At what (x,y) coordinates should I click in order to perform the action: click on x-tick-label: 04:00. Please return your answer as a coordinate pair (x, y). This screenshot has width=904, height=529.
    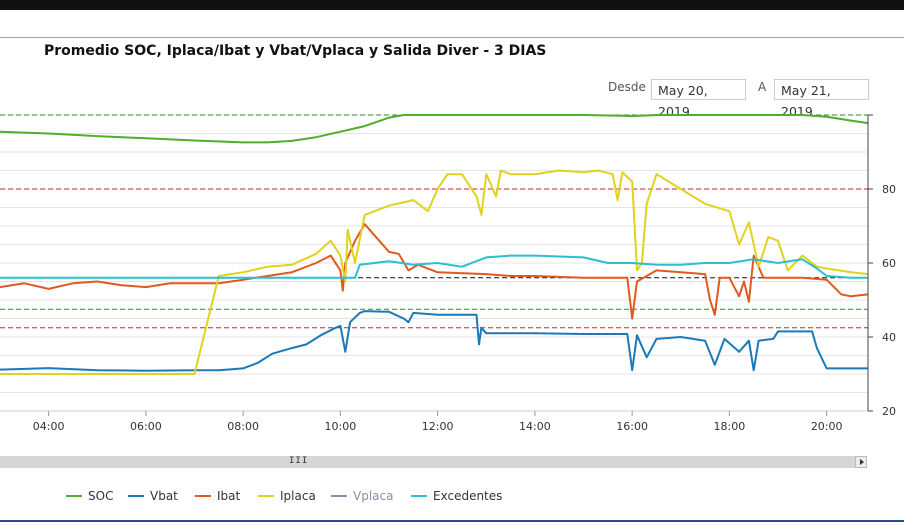
    Looking at the image, I should click on (49, 426).